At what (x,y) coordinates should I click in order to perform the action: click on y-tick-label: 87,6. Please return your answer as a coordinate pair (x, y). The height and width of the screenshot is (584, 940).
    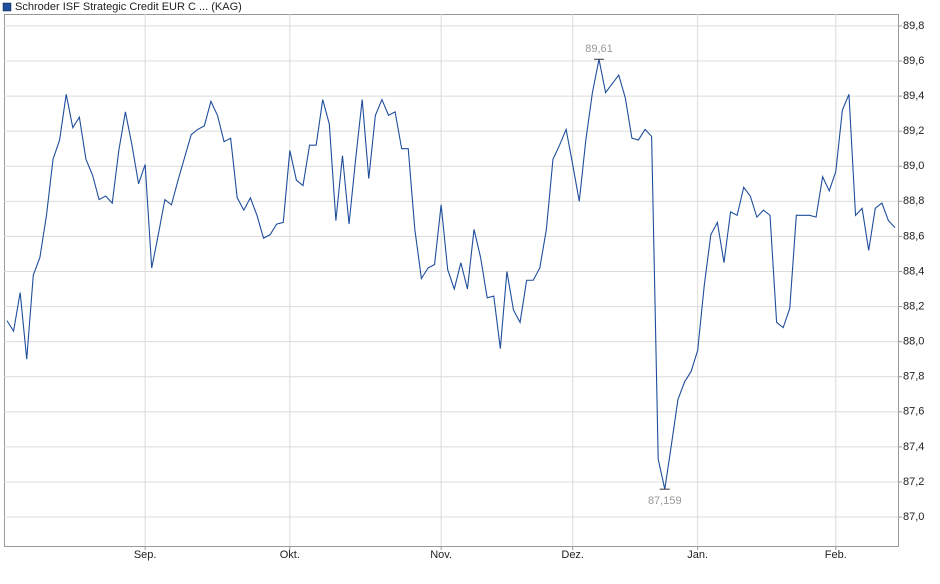
    Looking at the image, I should click on (913, 412).